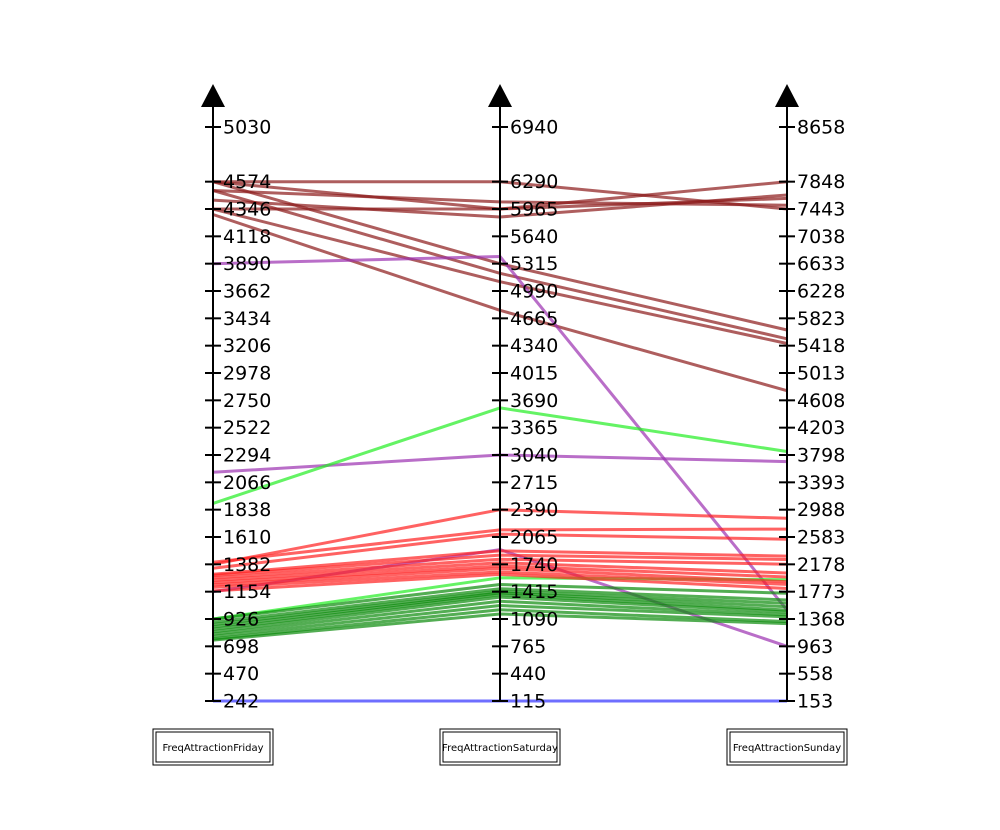 The height and width of the screenshot is (830, 1000). What do you see at coordinates (528, 702) in the screenshot?
I see `tick-label: 115` at bounding box center [528, 702].